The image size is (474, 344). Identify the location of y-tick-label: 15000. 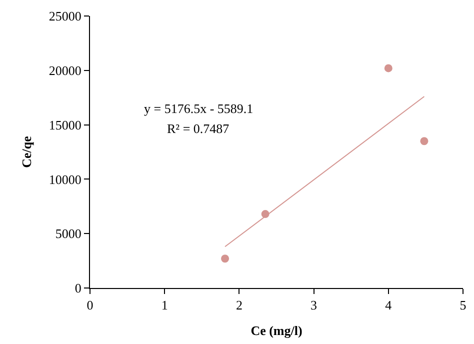
(65, 124).